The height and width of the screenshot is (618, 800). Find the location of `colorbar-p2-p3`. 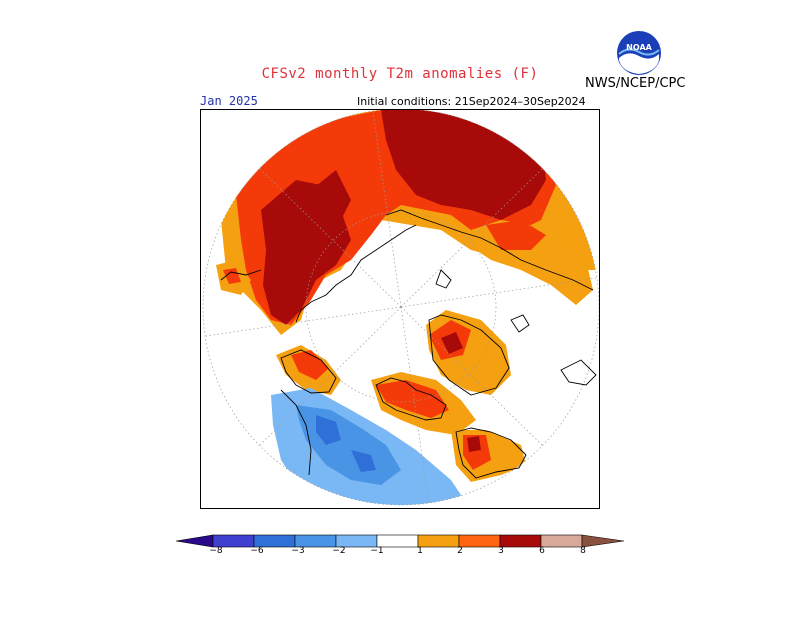

colorbar-p2-p3 is located at coordinates (479, 541).